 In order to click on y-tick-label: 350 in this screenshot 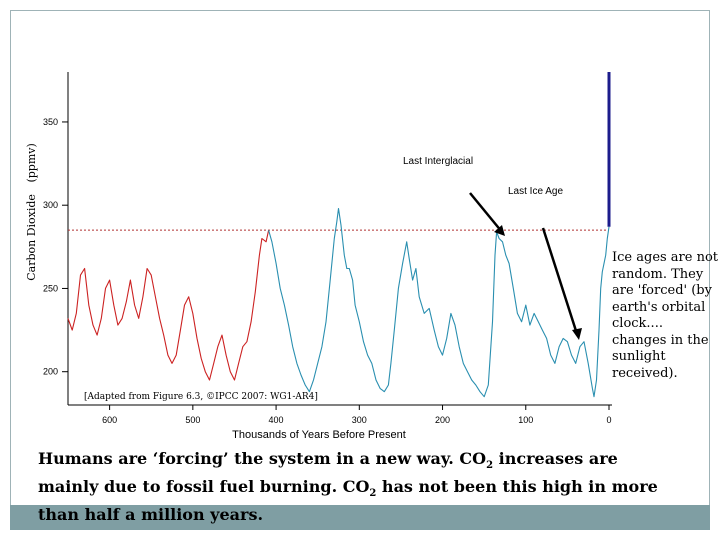, I will do `click(50, 122)`.